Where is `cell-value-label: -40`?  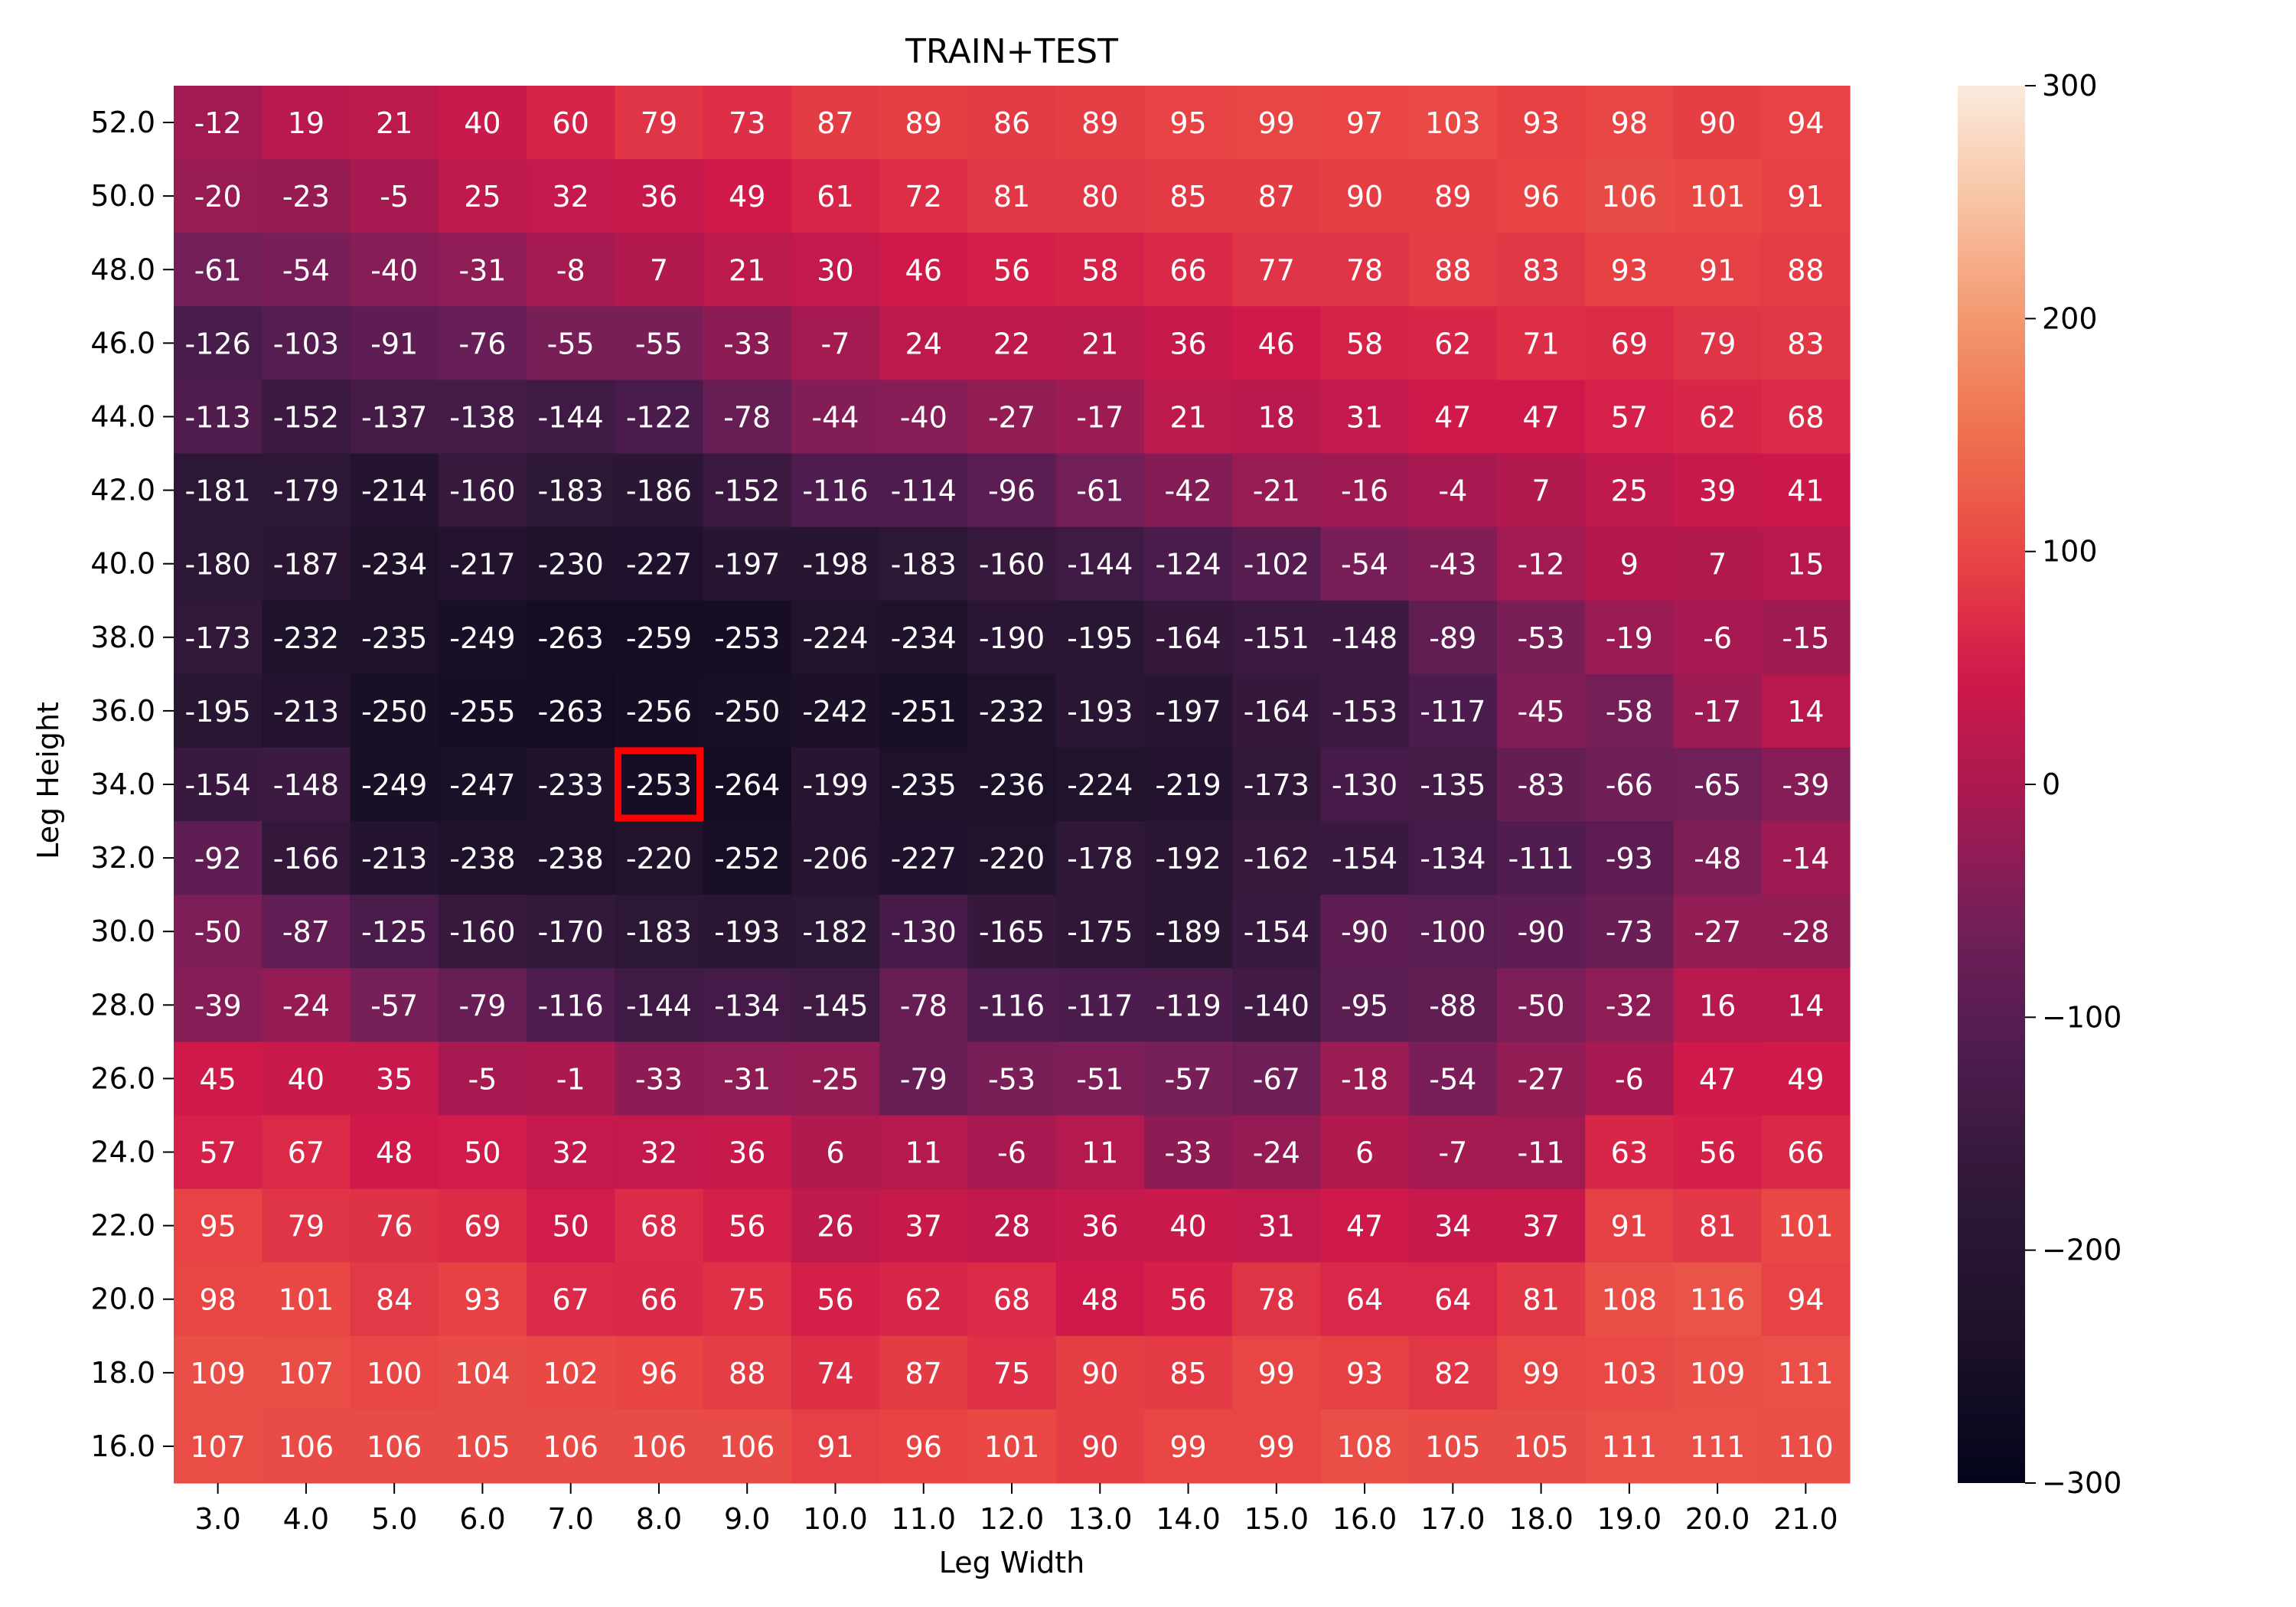 cell-value-label: -40 is located at coordinates (394, 270).